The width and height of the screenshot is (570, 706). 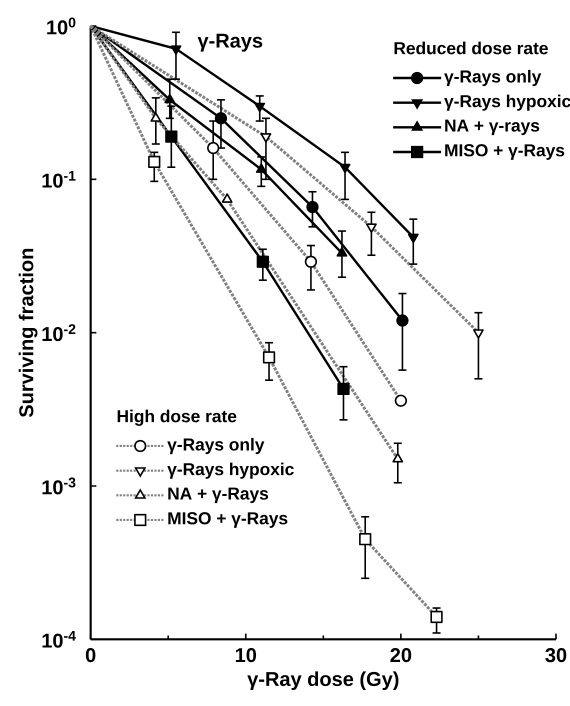 What do you see at coordinates (28, 333) in the screenshot?
I see `y-axis-title: Surviving fraction` at bounding box center [28, 333].